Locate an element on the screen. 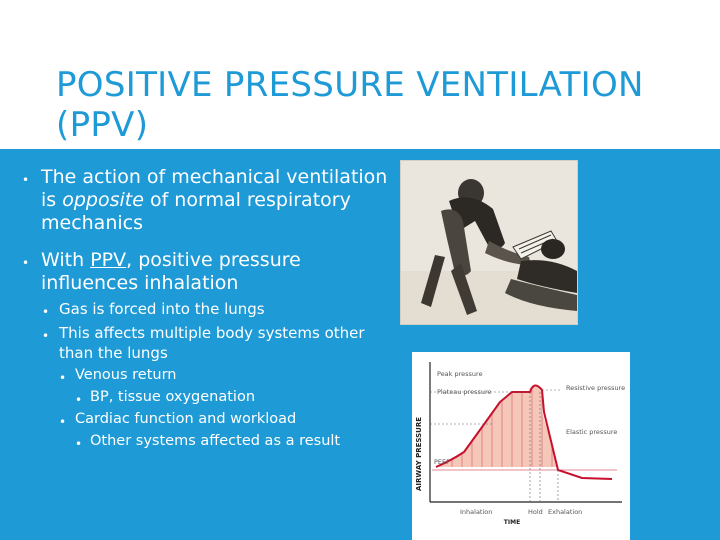 This screenshot has width=720, height=540. resuscitation-photo-drawing is located at coordinates (489, 242).